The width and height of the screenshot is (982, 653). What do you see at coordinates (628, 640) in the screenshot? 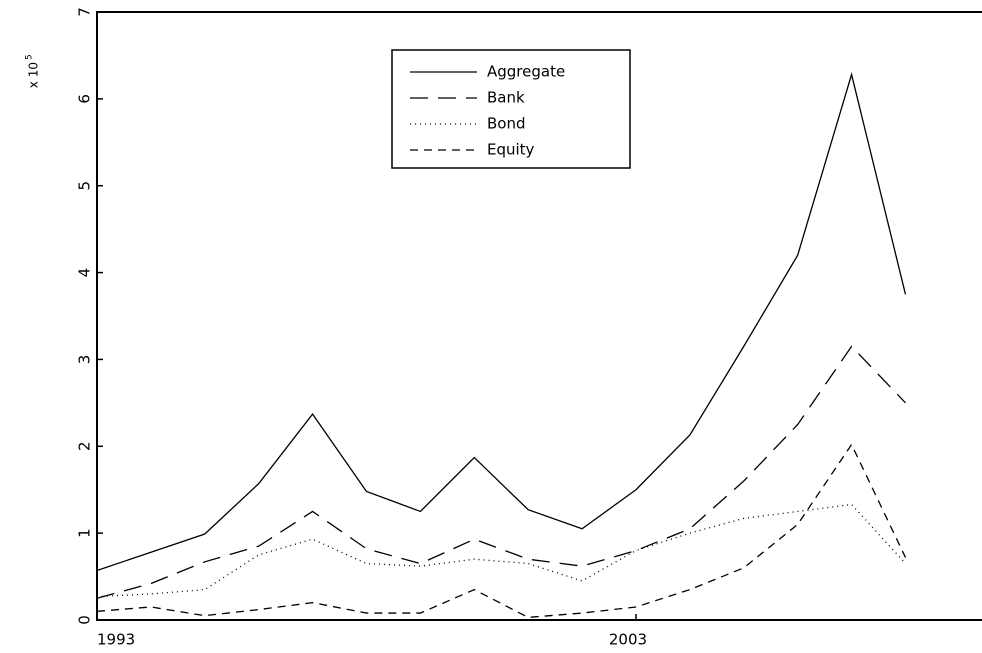
I see `x-tick-label: 2003` at bounding box center [628, 640].